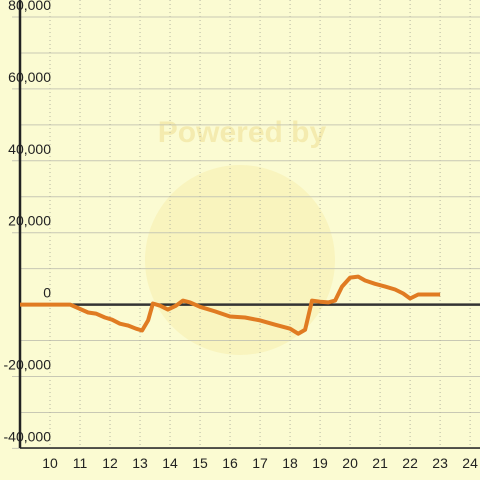 This screenshot has height=480, width=480. Describe the element at coordinates (47, 293) in the screenshot. I see `y-tick-label: 0` at that location.